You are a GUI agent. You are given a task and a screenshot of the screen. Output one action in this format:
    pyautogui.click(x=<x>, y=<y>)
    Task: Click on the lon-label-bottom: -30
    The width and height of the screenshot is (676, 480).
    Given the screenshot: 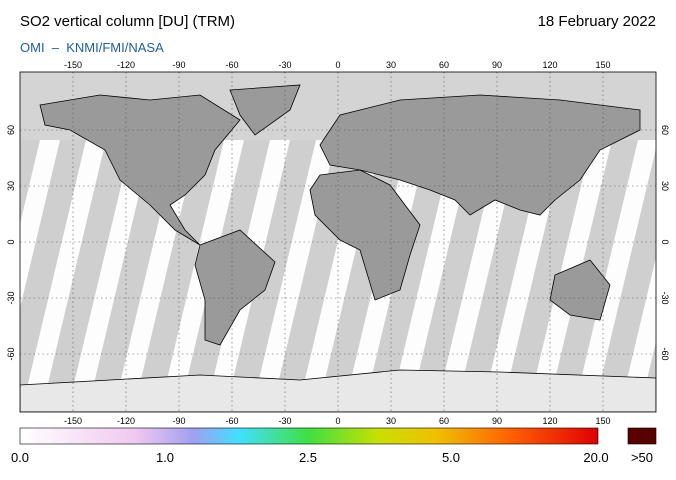 What is the action you would take?
    pyautogui.click(x=284, y=421)
    